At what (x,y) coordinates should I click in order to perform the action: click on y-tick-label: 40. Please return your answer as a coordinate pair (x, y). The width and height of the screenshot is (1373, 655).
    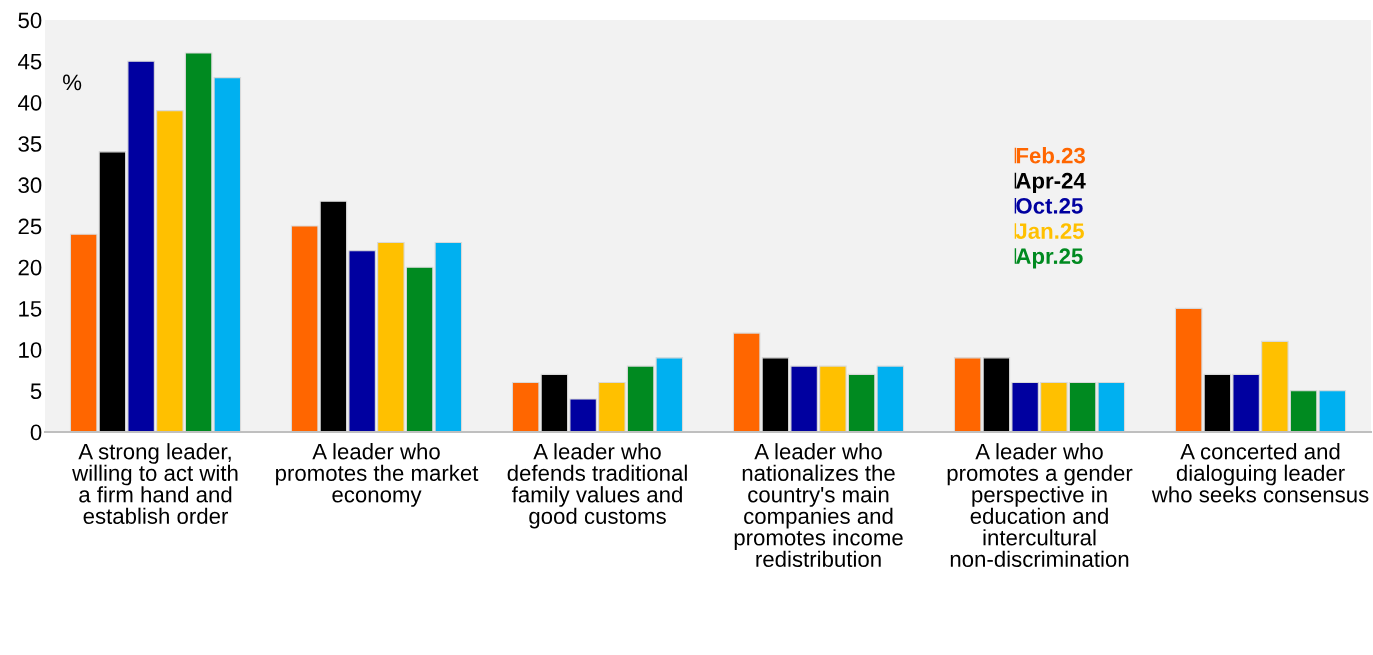
    Looking at the image, I should click on (30, 102).